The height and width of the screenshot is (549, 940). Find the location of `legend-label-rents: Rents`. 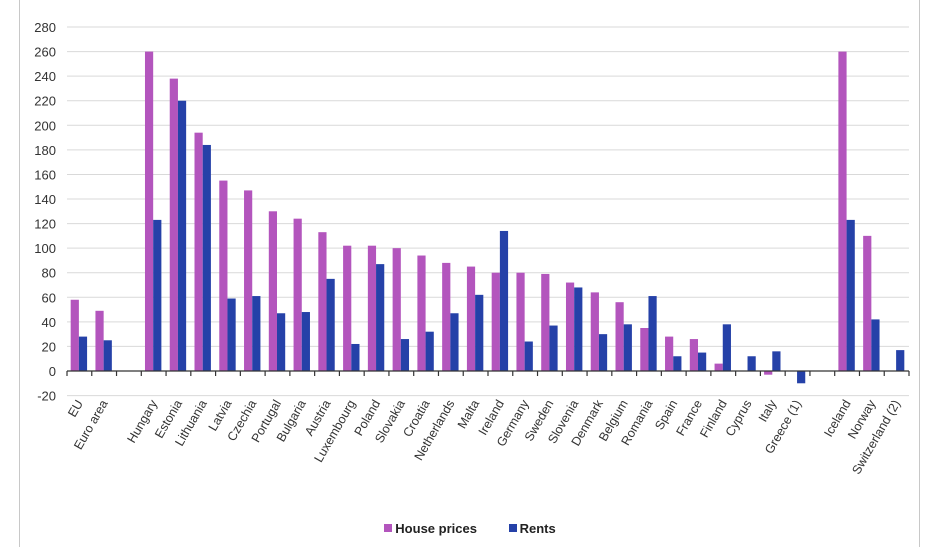

legend-label-rents: Rents is located at coordinates (537, 528).